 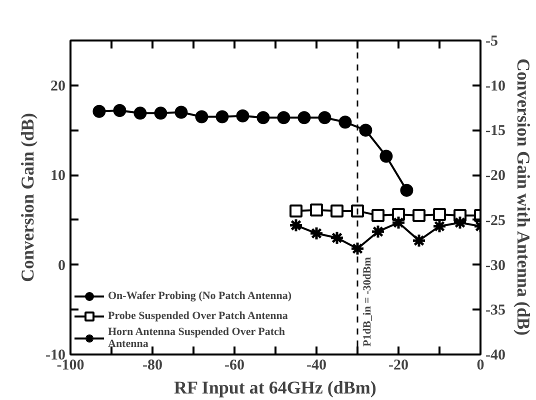 What do you see at coordinates (496, 176) in the screenshot?
I see `y2-tick-label: -20` at bounding box center [496, 176].